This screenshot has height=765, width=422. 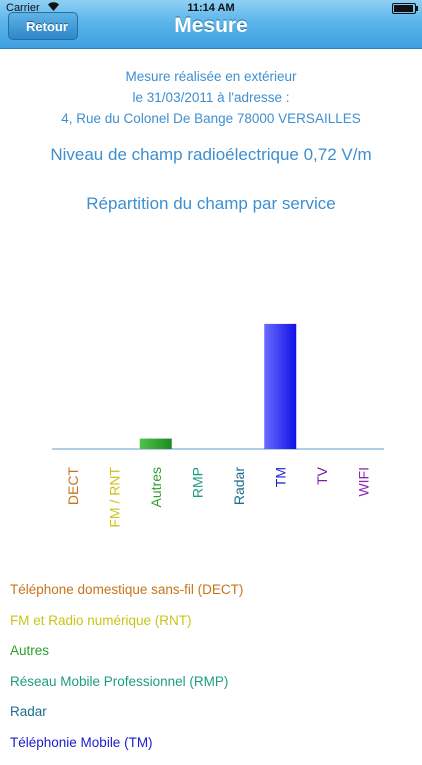 What do you see at coordinates (212, 597) in the screenshot?
I see `legend-item: Téléphone domestique sans-fil (DECT)` at bounding box center [212, 597].